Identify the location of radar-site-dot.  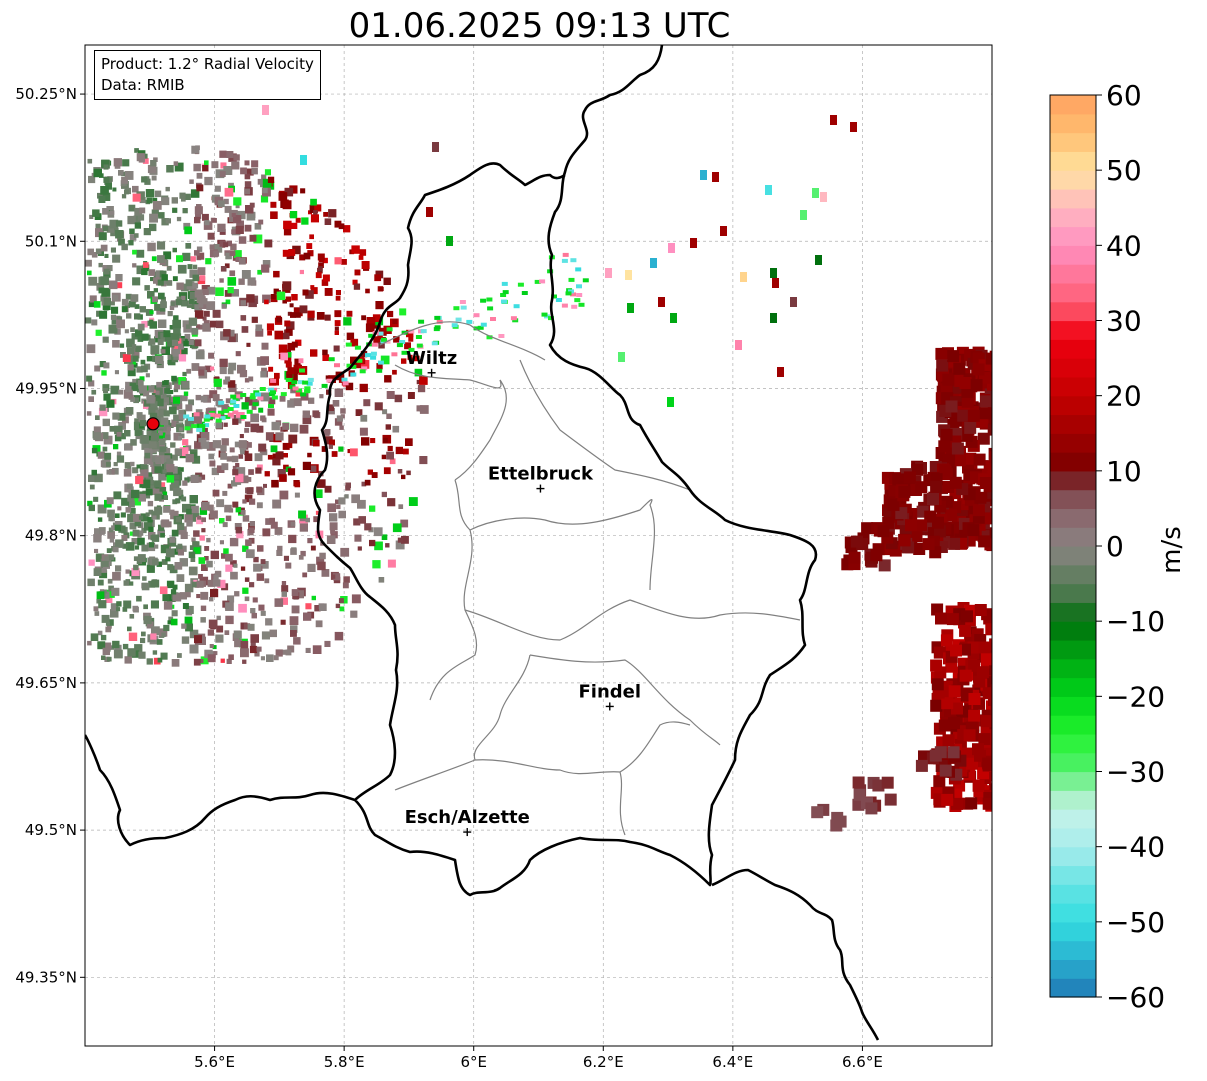
(153, 424).